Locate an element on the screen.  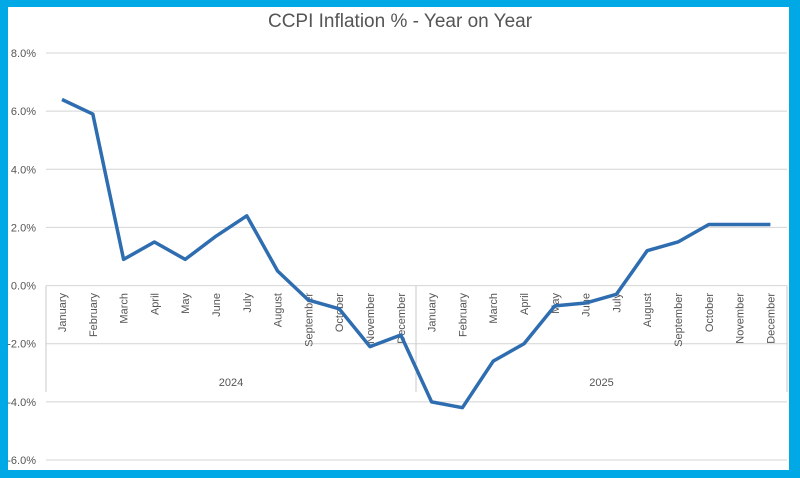
x-group-label: 2025 is located at coordinates (601, 383).